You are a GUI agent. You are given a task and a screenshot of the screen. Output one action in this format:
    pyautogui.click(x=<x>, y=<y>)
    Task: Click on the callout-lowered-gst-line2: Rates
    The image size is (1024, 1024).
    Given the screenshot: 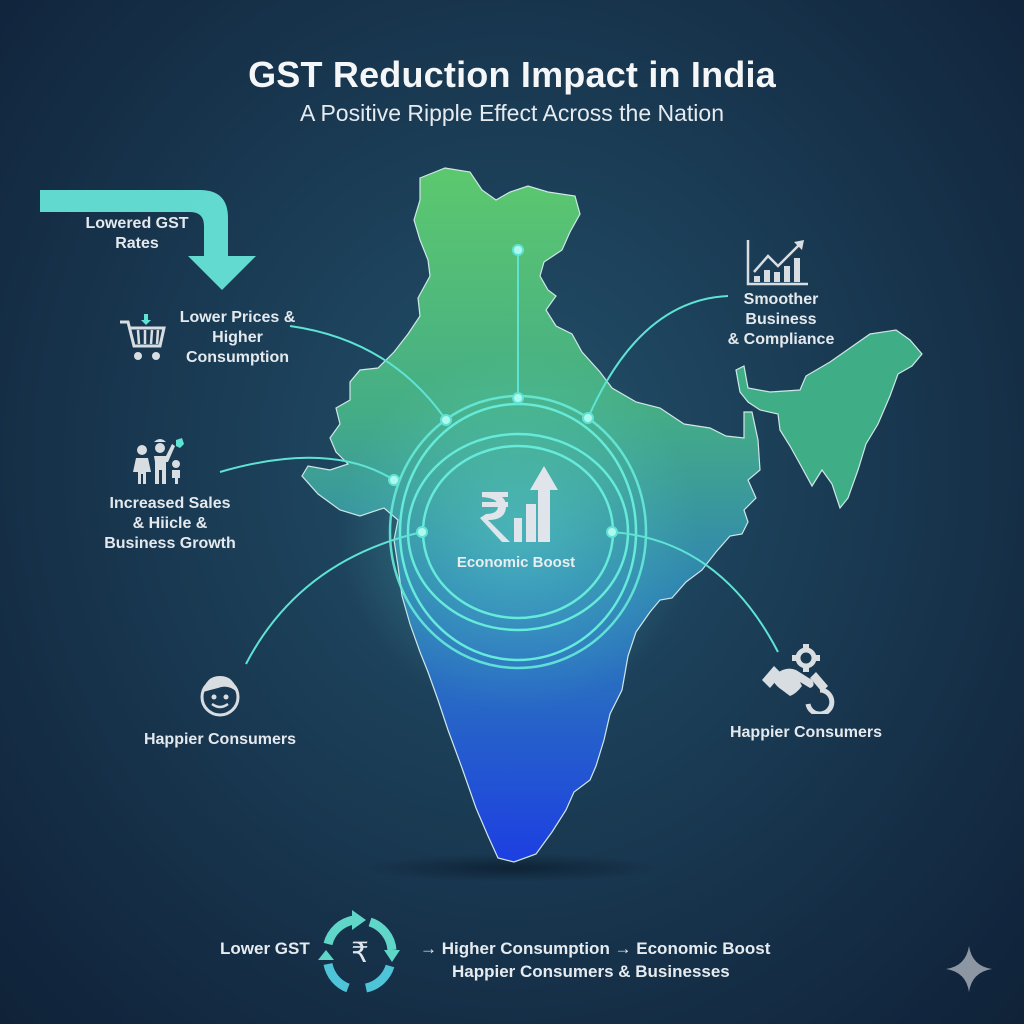 What is the action you would take?
    pyautogui.click(x=137, y=243)
    